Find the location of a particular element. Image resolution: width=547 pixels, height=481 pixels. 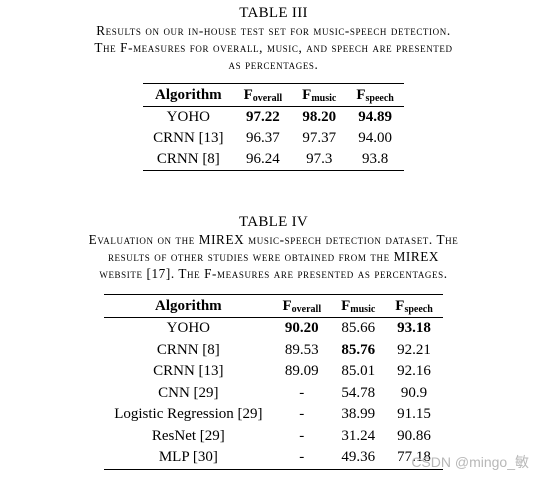

cell-music: 98.20 is located at coordinates (319, 117).